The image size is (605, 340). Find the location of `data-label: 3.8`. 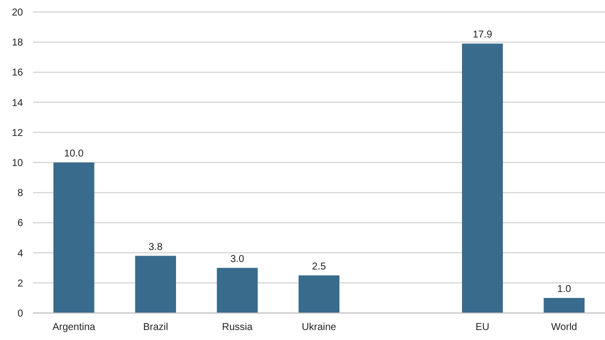

data-label: 3.8 is located at coordinates (155, 247).